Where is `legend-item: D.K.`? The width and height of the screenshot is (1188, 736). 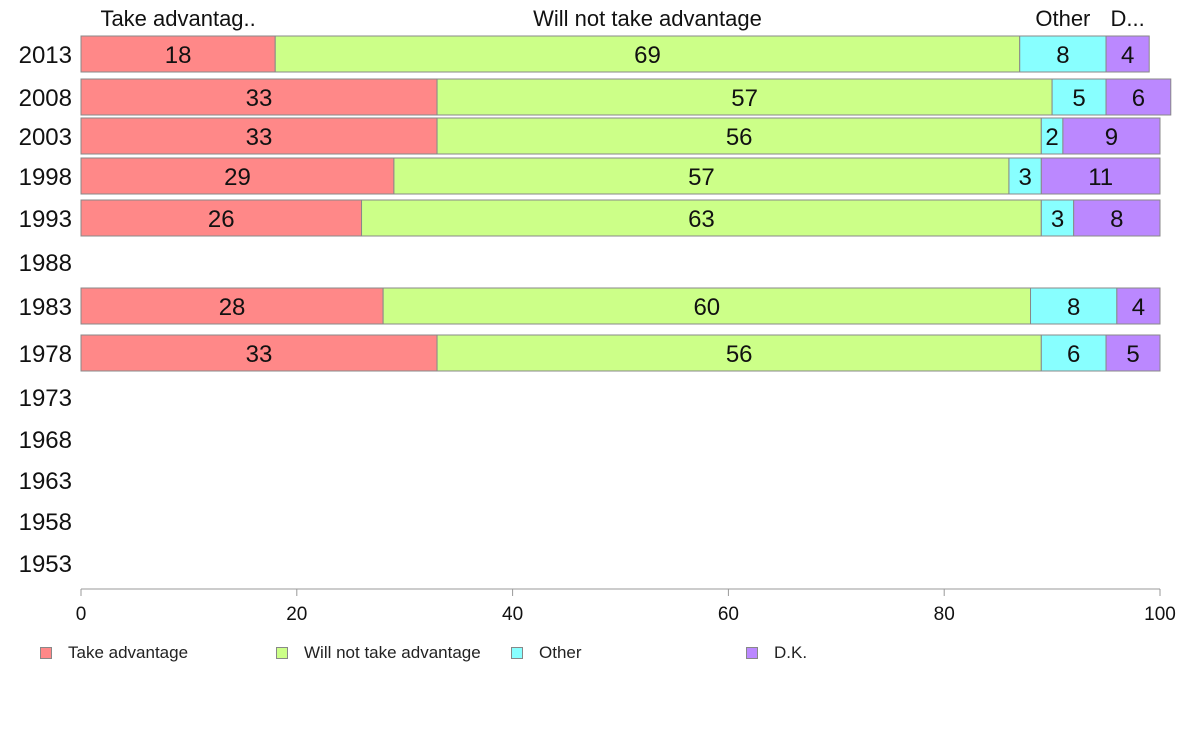 legend-item: D.K. is located at coordinates (776, 653).